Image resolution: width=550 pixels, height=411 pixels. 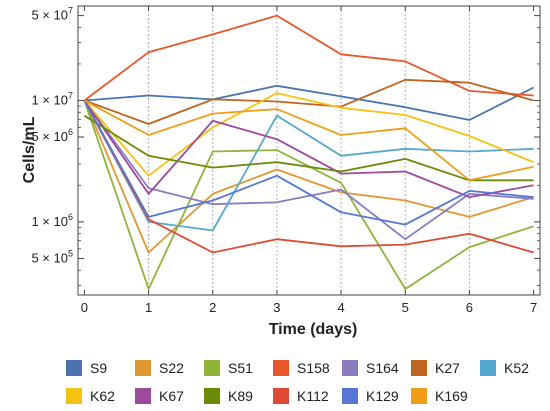 I want to click on legend-label: K89, so click(x=240, y=396).